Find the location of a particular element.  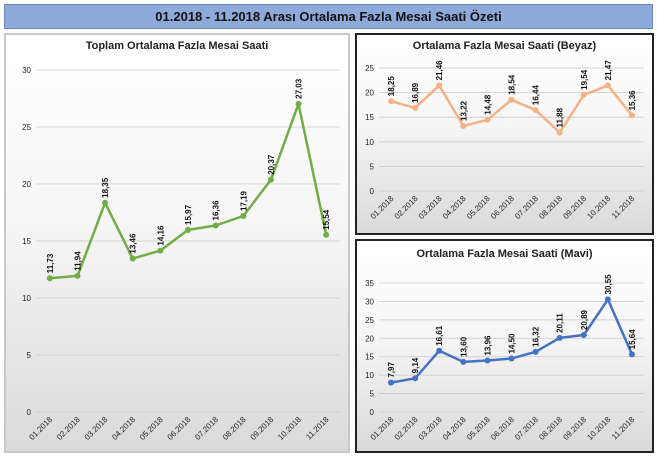

chart1-data-label: 19,54 is located at coordinates (584, 79).